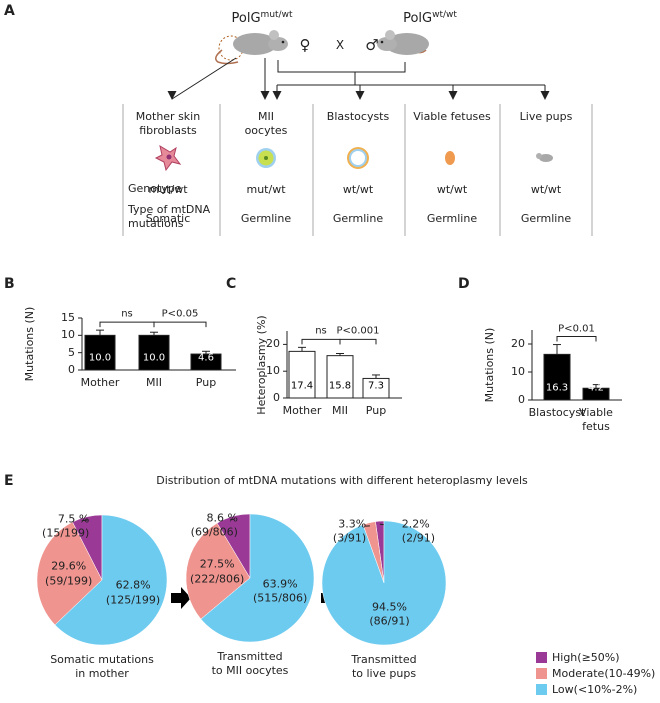 The height and width of the screenshot is (703, 660). I want to click on parent-genotype: PolGwt/wt, so click(430, 18).